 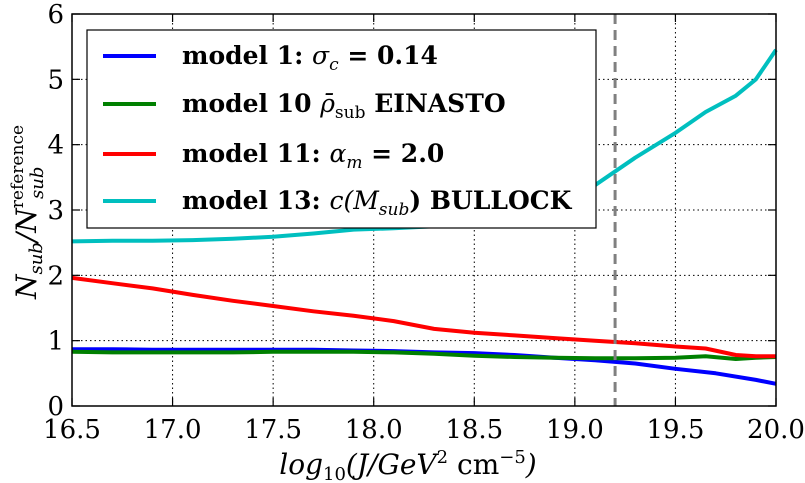 What do you see at coordinates (313, 156) in the screenshot?
I see `legend-label-model-11: model 11: αm = 2.0` at bounding box center [313, 156].